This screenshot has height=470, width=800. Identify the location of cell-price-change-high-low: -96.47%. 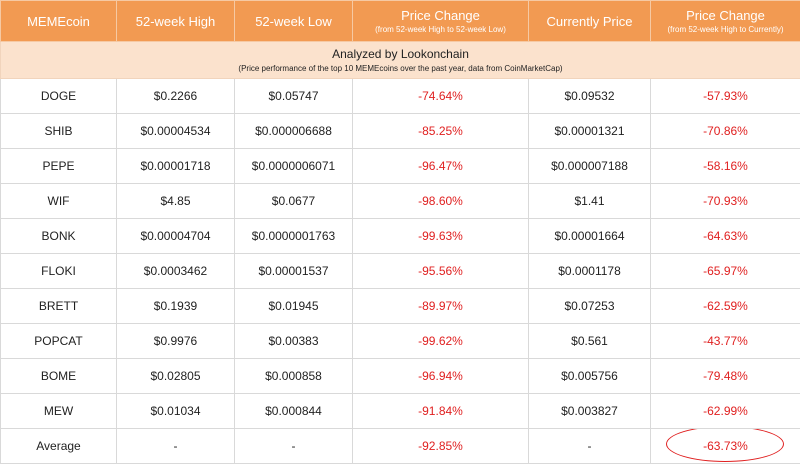
(440, 166).